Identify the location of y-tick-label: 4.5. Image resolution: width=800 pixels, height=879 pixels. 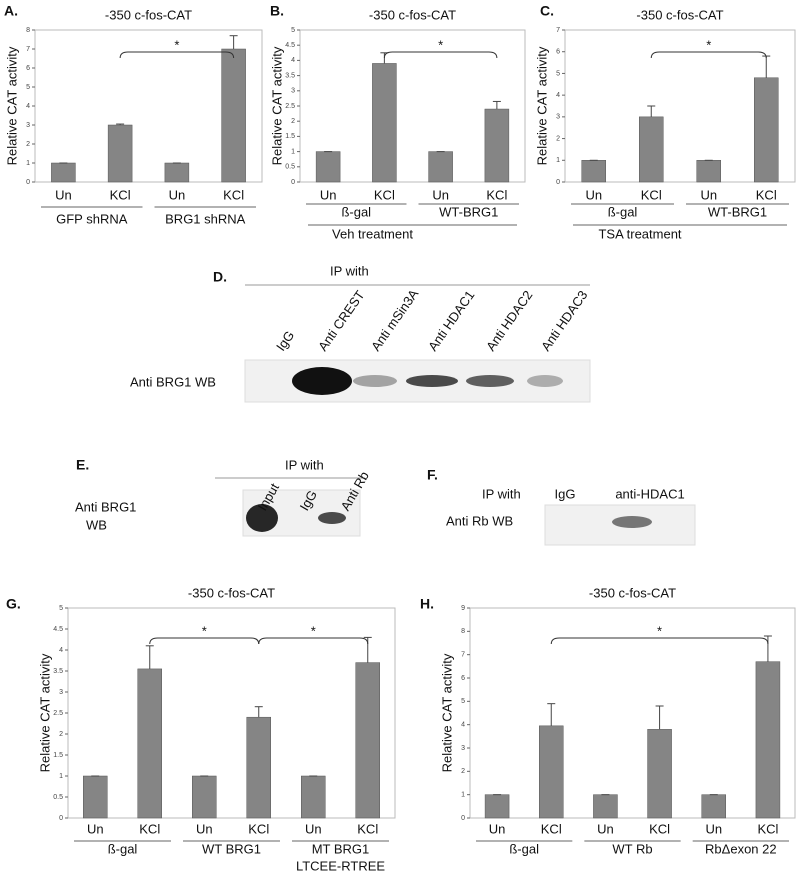
(58, 629).